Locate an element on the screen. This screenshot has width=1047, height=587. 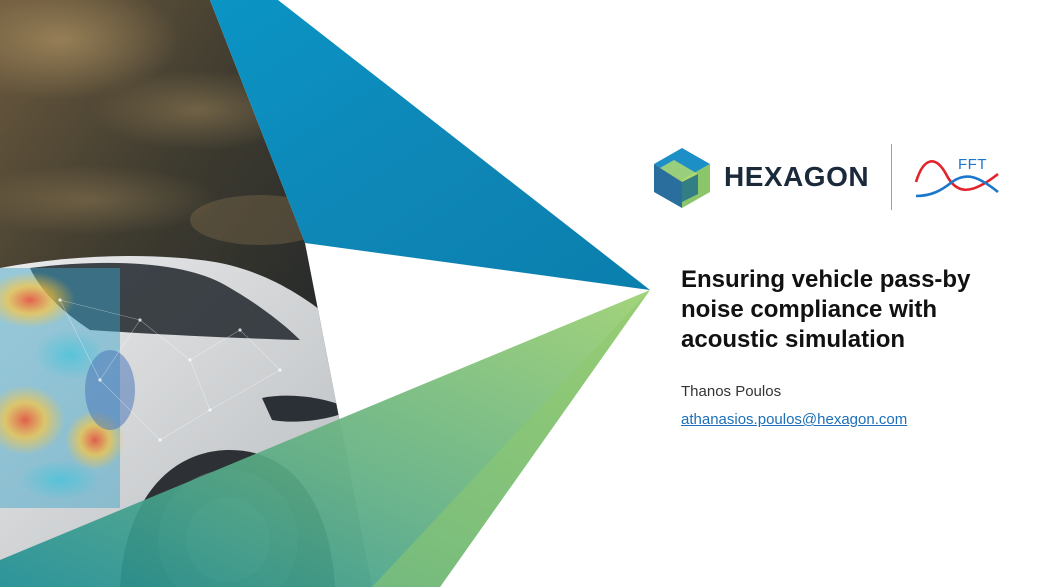
hexagon-logo-mark is located at coordinates (682, 178).